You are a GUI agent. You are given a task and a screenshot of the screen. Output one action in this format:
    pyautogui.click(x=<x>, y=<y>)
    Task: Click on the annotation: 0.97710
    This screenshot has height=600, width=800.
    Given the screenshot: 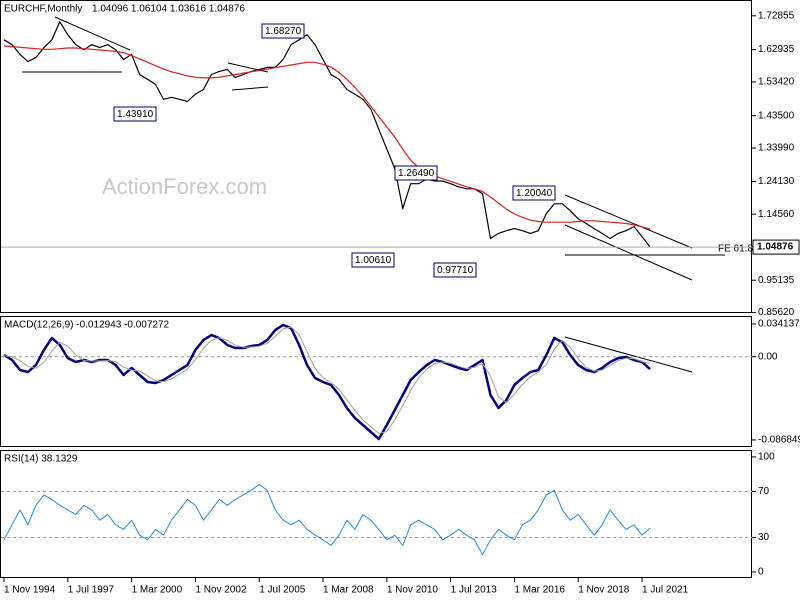 What is the action you would take?
    pyautogui.click(x=455, y=270)
    